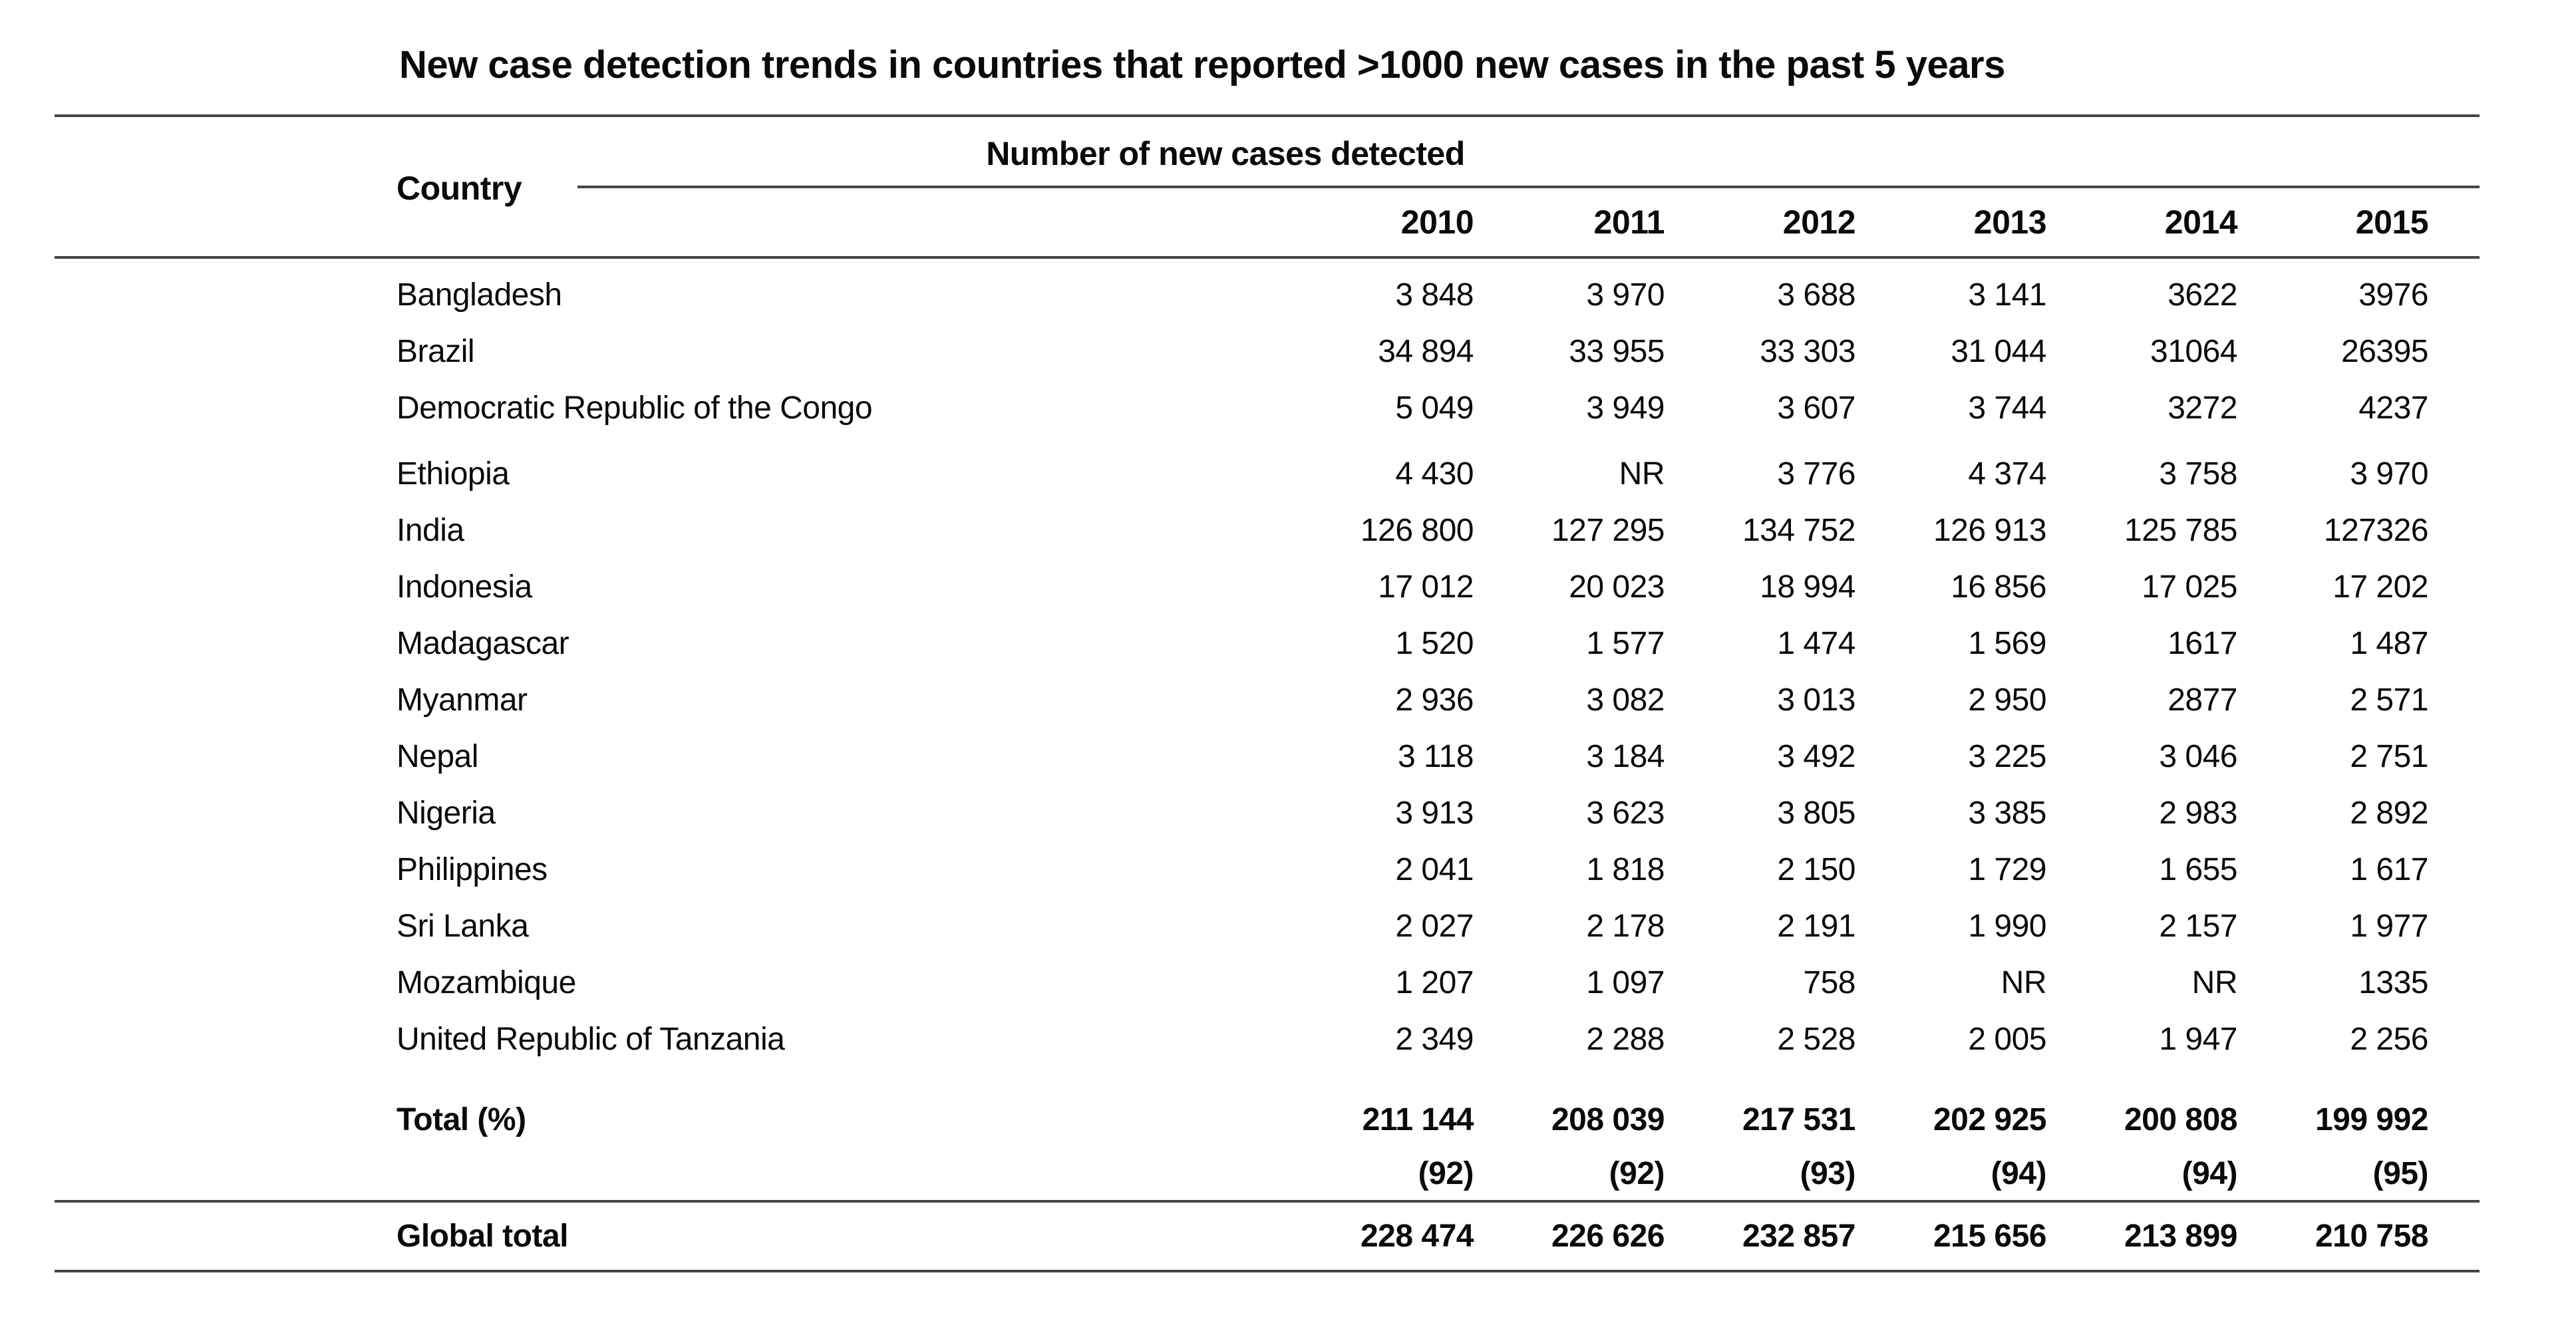 Image resolution: width=2576 pixels, height=1325 pixels. What do you see at coordinates (1990, 531) in the screenshot?
I see `value-cell: 126 913` at bounding box center [1990, 531].